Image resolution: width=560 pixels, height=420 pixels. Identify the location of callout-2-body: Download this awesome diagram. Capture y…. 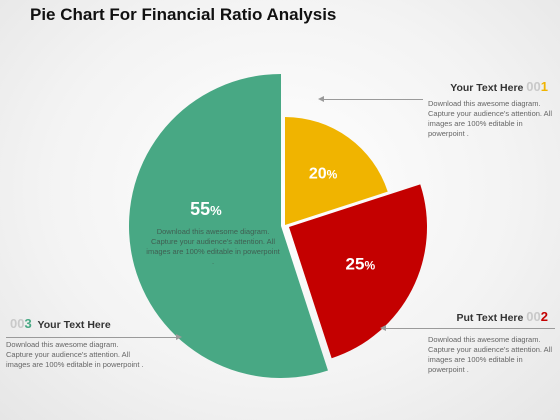
(490, 354).